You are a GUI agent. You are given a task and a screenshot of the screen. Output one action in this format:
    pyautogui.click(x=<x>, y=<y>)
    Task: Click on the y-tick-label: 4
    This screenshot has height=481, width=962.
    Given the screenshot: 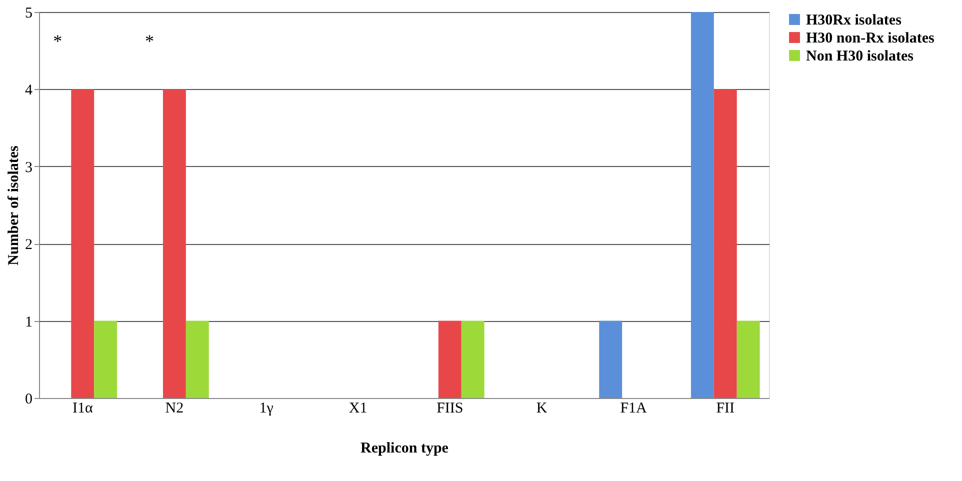 What is the action you would take?
    pyautogui.click(x=29, y=90)
    